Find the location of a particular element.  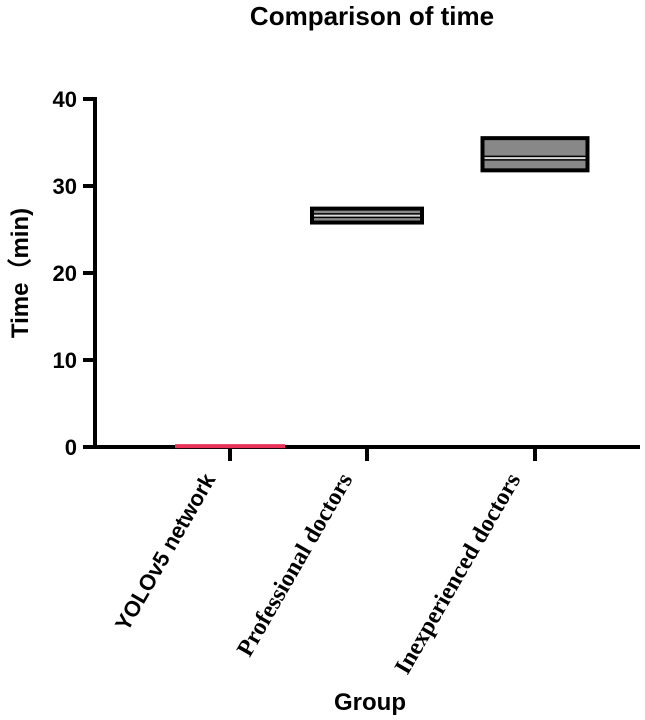

x-axis-title: Group is located at coordinates (370, 702).